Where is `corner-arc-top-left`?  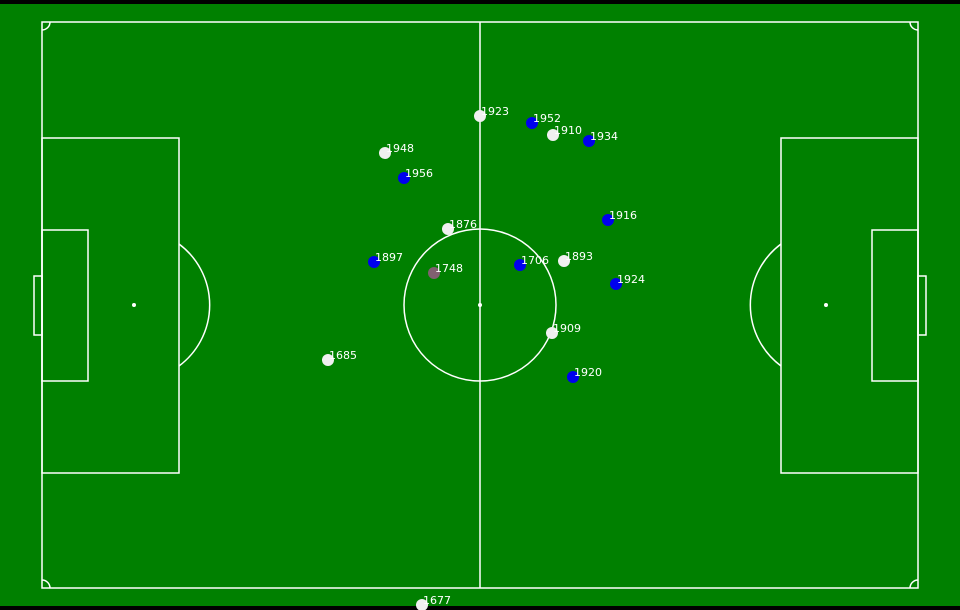
corner-arc-top-left is located at coordinates (46, 26).